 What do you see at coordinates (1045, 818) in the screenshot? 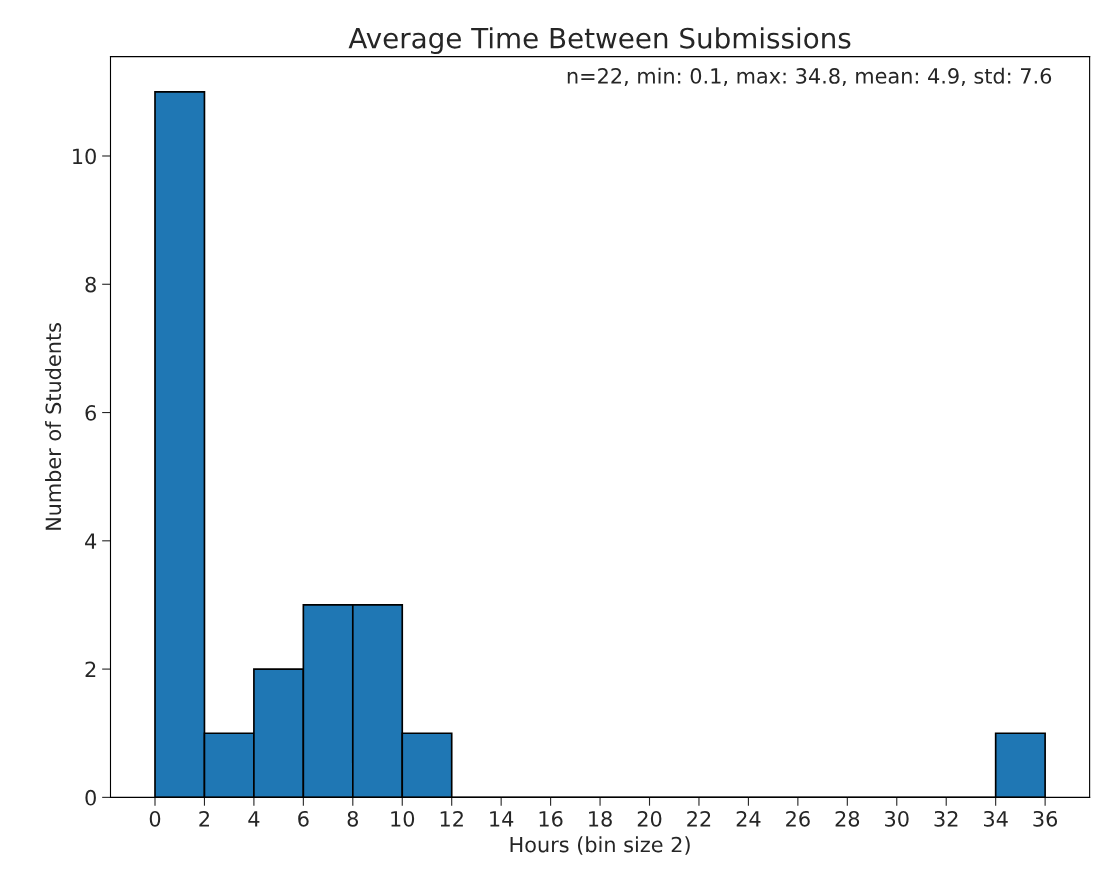
I see `x-tick-label: 36` at bounding box center [1045, 818].